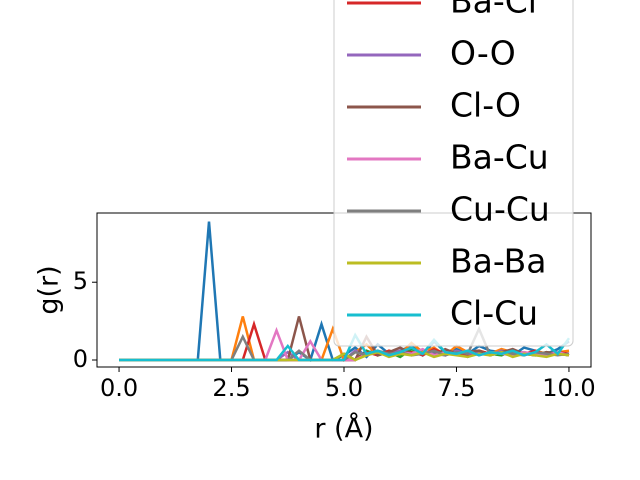 Image resolution: width=640 pixels, height=480 pixels. What do you see at coordinates (494, 313) in the screenshot?
I see `legend-label: Cl-Cu` at bounding box center [494, 313].